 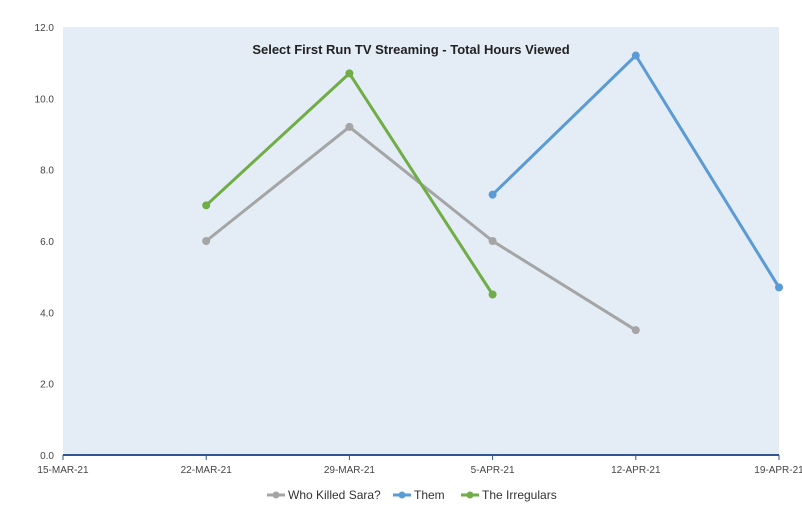 What do you see at coordinates (47, 313) in the screenshot?
I see `y-tick-label: 4.0` at bounding box center [47, 313].